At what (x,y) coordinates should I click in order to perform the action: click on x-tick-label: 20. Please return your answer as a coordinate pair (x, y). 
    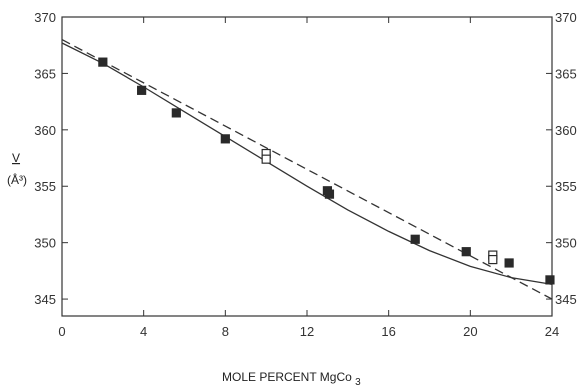
    Looking at the image, I should click on (470, 331).